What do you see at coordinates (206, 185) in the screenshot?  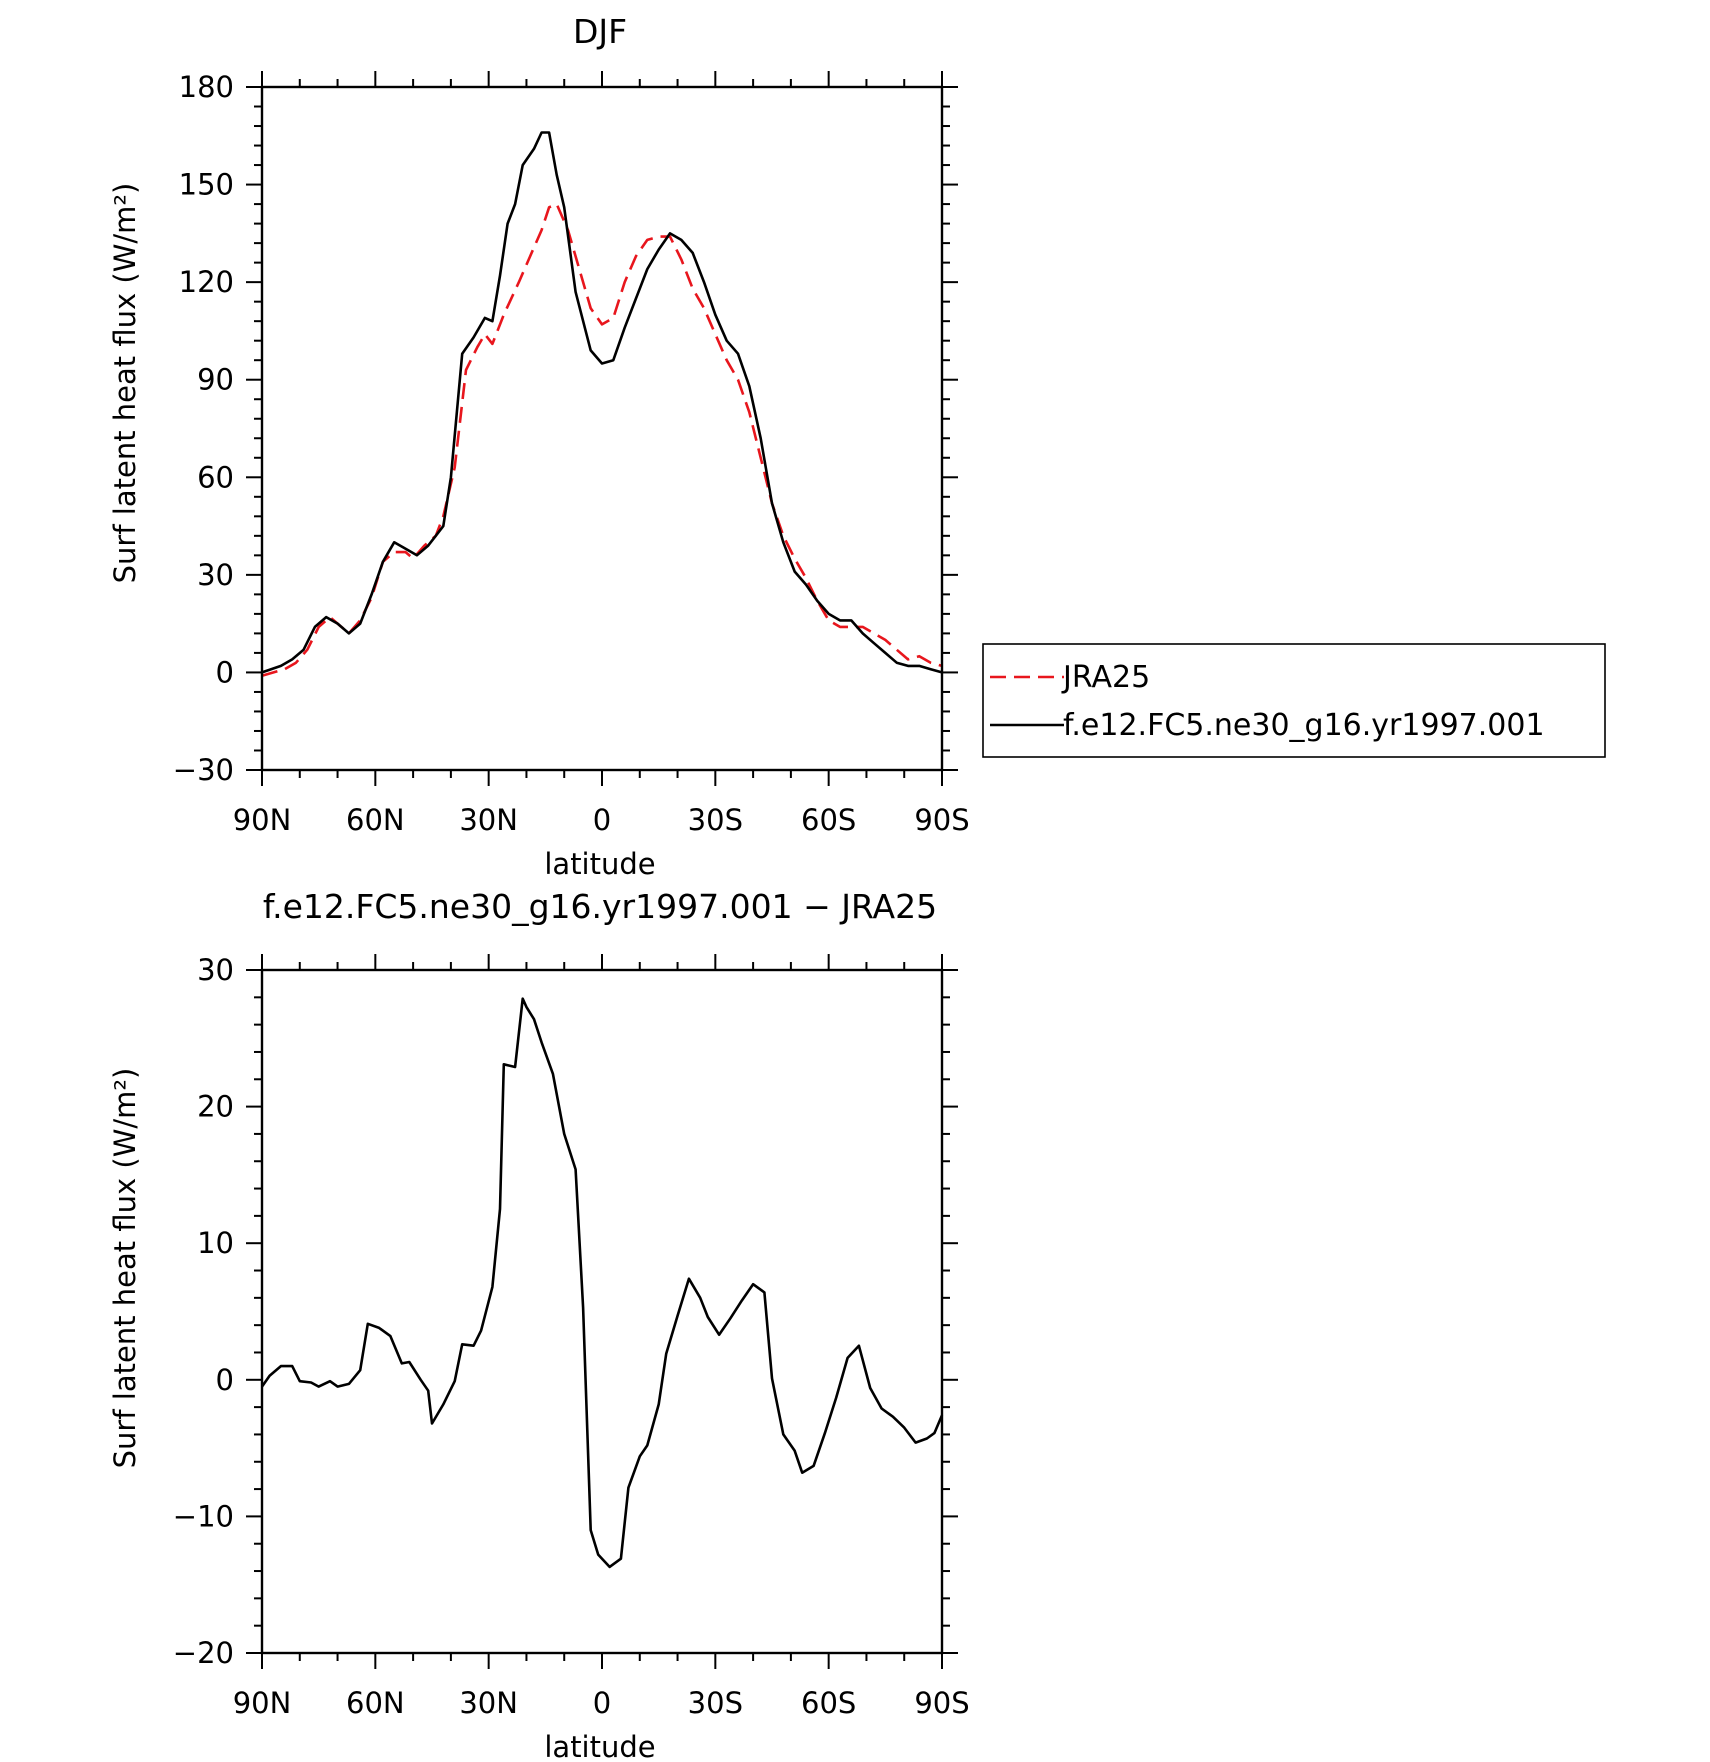 I see `panel1-y-tick-label: 150` at bounding box center [206, 185].